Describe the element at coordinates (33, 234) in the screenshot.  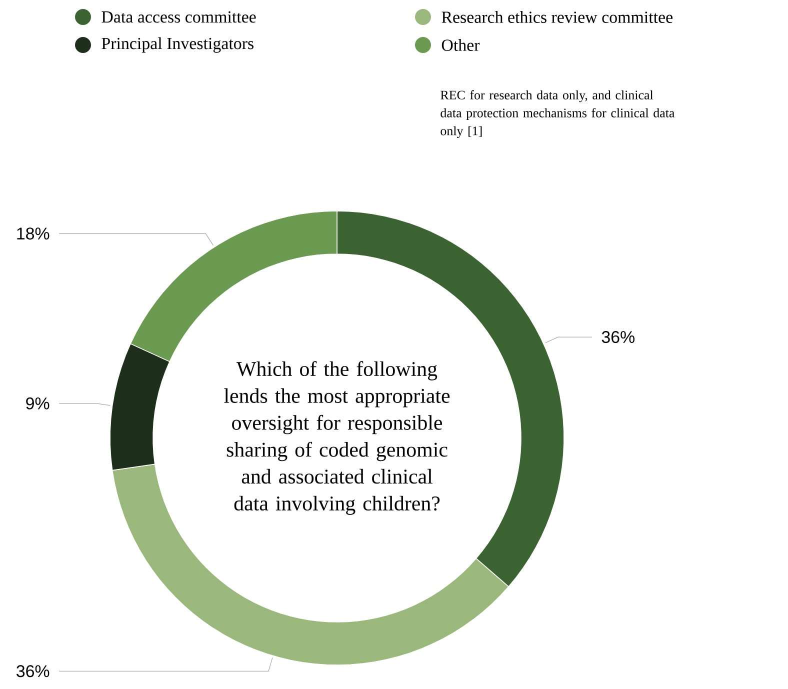
I see `data-label: 18%` at that location.